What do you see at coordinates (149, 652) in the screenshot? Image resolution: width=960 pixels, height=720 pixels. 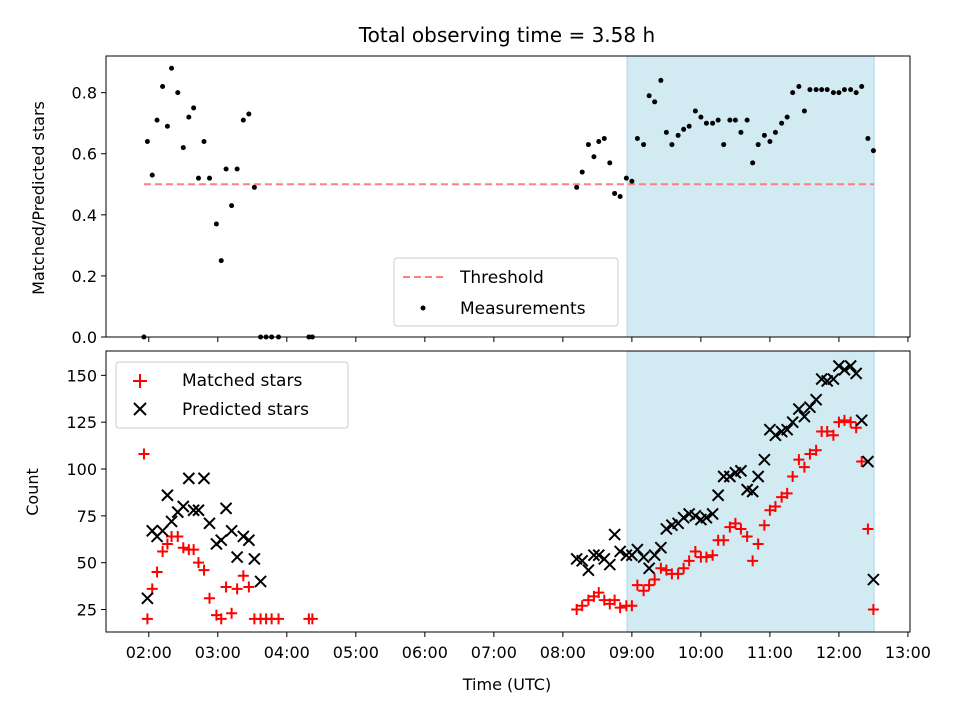 I see `x-tick-label-0: 02:00` at bounding box center [149, 652].